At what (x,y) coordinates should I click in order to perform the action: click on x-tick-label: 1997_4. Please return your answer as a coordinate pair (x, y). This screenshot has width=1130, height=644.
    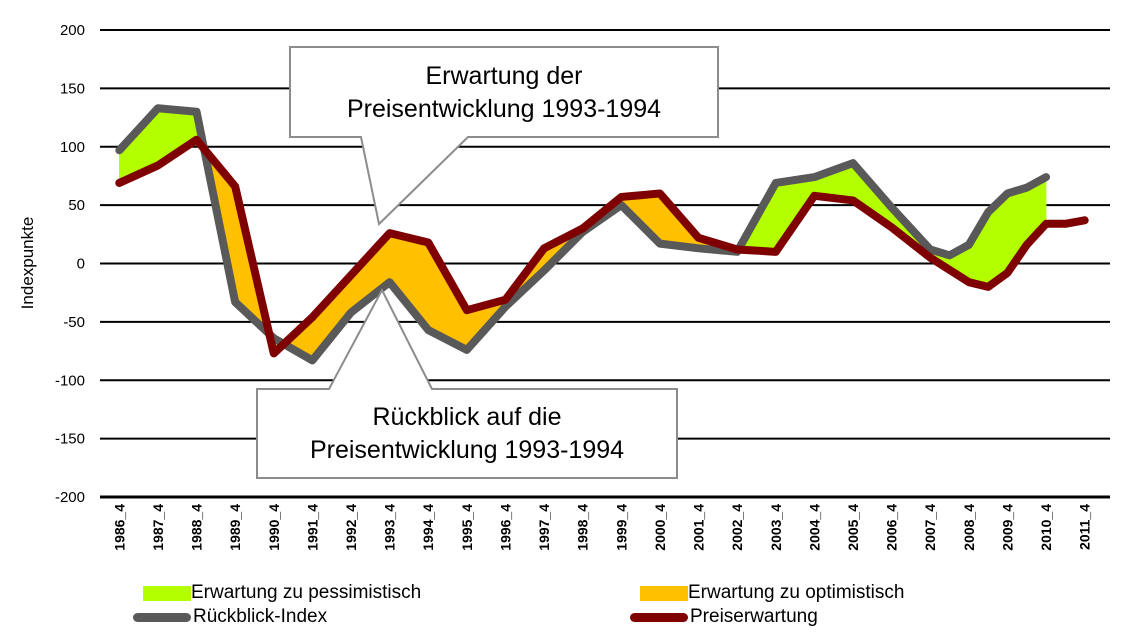
    Looking at the image, I should click on (544, 527).